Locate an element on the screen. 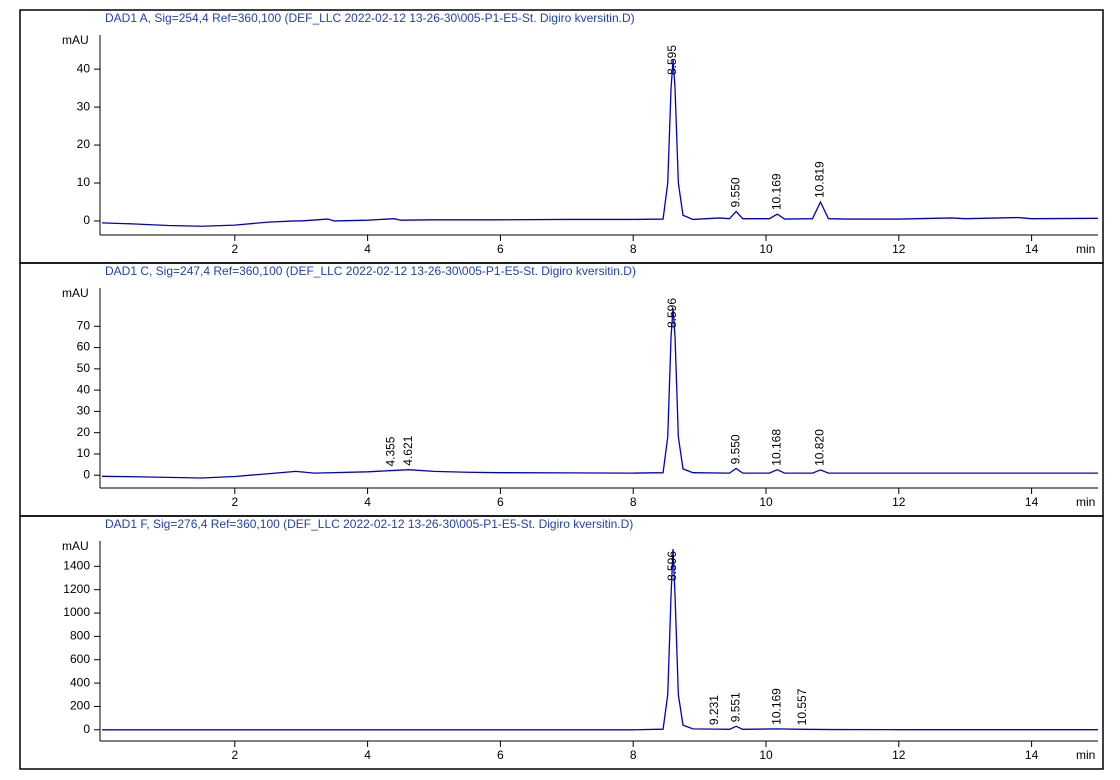 This screenshot has width=1120, height=780. y-tick-label: 1200 is located at coordinates (76, 589).